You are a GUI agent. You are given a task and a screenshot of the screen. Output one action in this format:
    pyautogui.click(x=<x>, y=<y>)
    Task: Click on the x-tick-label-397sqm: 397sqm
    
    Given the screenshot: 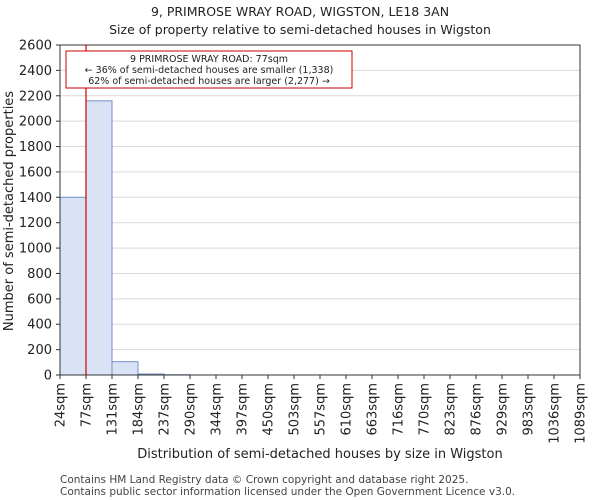 What is the action you would take?
    pyautogui.click(x=243, y=409)
    